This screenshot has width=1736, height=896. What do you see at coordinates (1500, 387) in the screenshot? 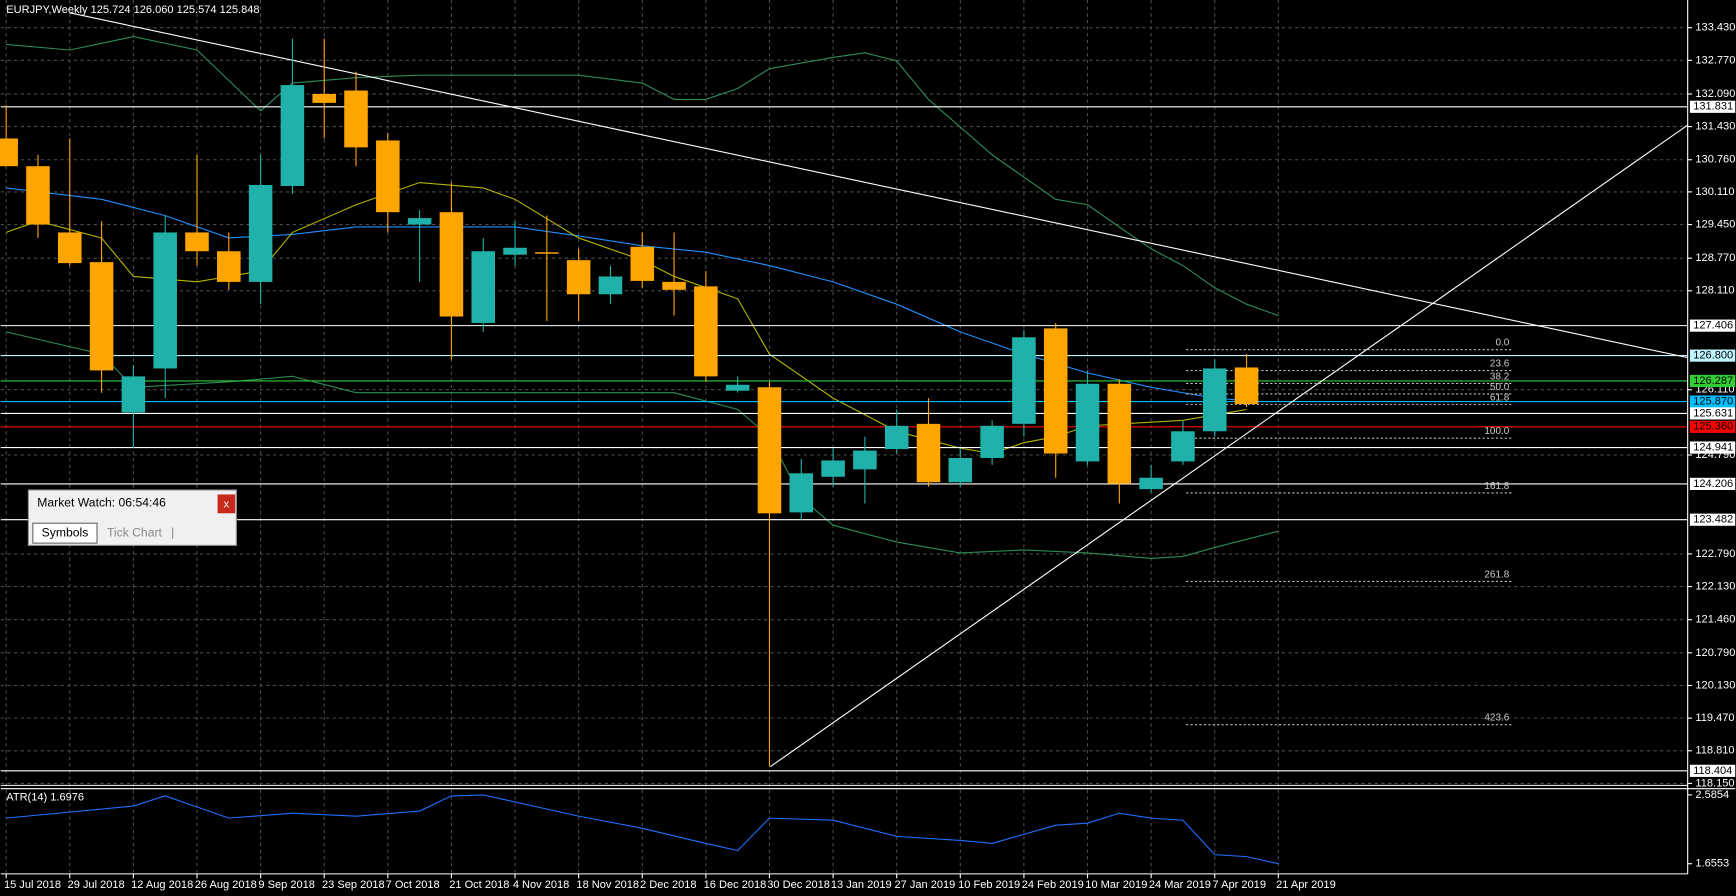
I see `fib-label: 50.0` at bounding box center [1500, 387].